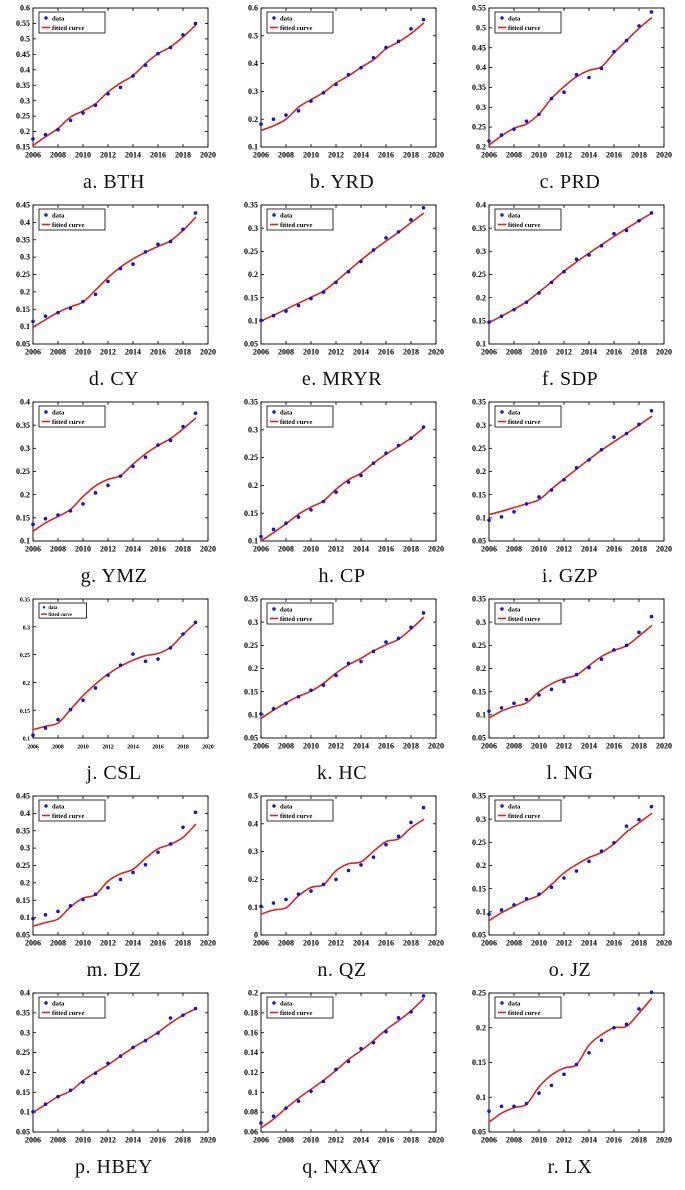  What do you see at coordinates (342, 773) in the screenshot?
I see `subplot-caption: k. HC` at bounding box center [342, 773].